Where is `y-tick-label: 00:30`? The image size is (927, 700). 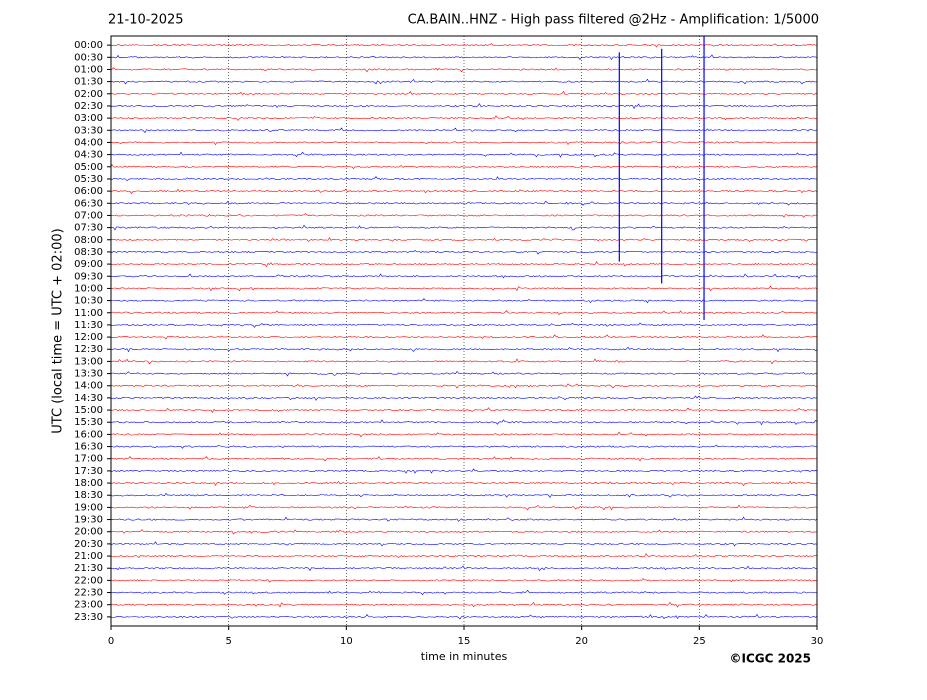
y-tick-label: 00:30 is located at coordinates (88, 57).